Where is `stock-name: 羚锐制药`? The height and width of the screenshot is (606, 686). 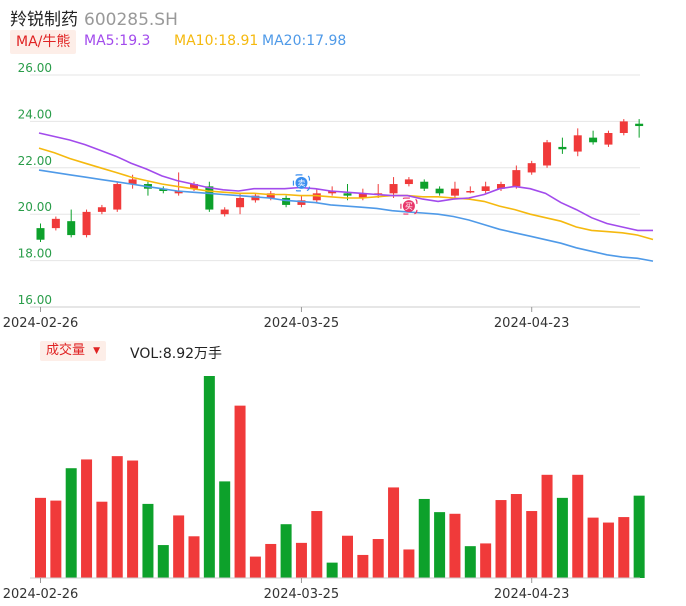 stock-name: 羚锐制药 is located at coordinates (44, 20).